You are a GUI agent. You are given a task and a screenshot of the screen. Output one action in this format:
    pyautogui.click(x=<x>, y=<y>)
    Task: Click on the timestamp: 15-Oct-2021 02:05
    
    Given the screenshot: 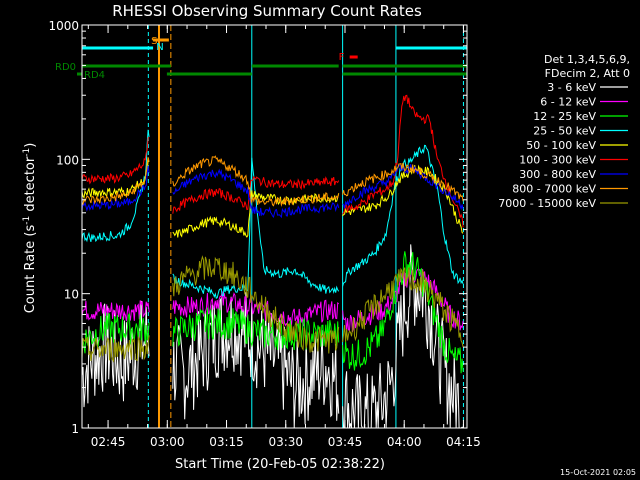 What is the action you would take?
    pyautogui.click(x=598, y=472)
    